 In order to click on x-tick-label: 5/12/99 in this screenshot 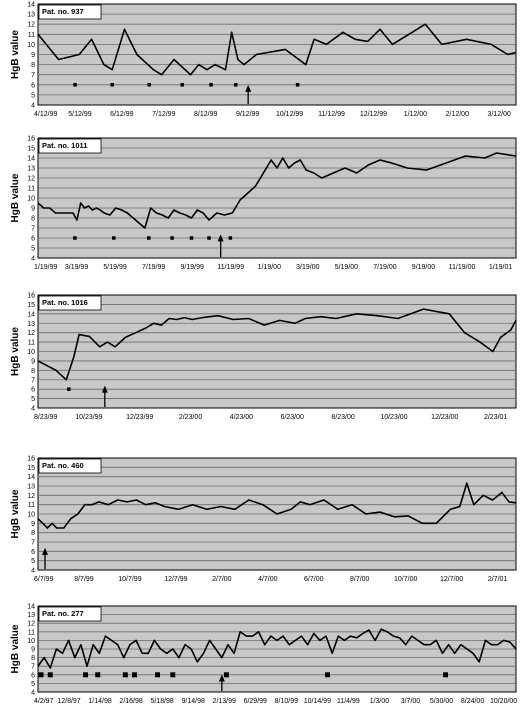, I will do `click(79, 114)`.